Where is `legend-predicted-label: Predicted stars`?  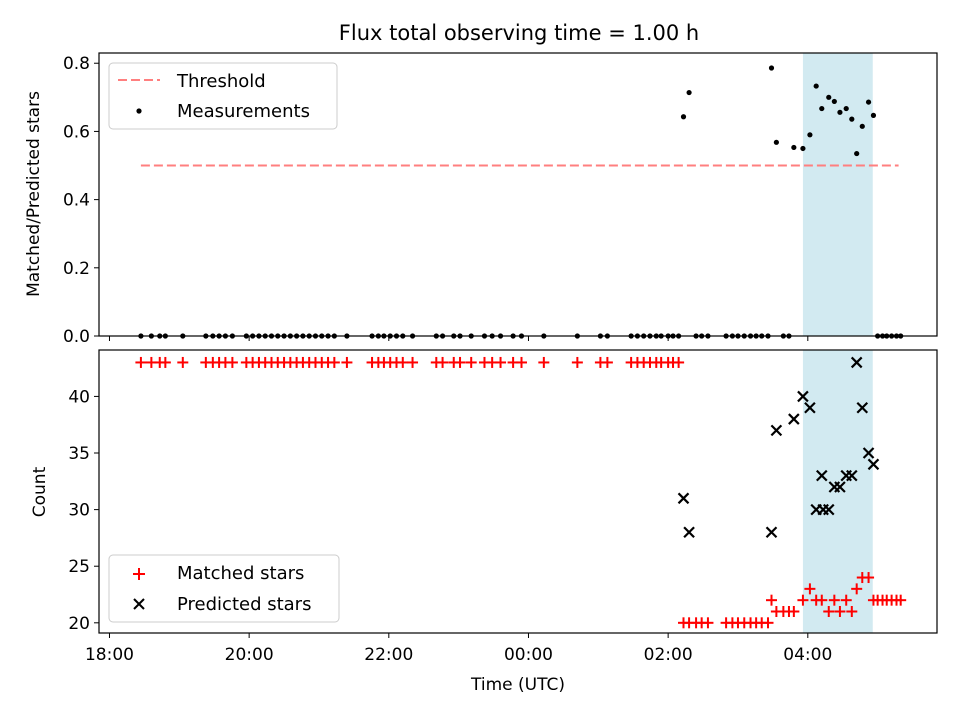
legend-predicted-label: Predicted stars is located at coordinates (244, 604).